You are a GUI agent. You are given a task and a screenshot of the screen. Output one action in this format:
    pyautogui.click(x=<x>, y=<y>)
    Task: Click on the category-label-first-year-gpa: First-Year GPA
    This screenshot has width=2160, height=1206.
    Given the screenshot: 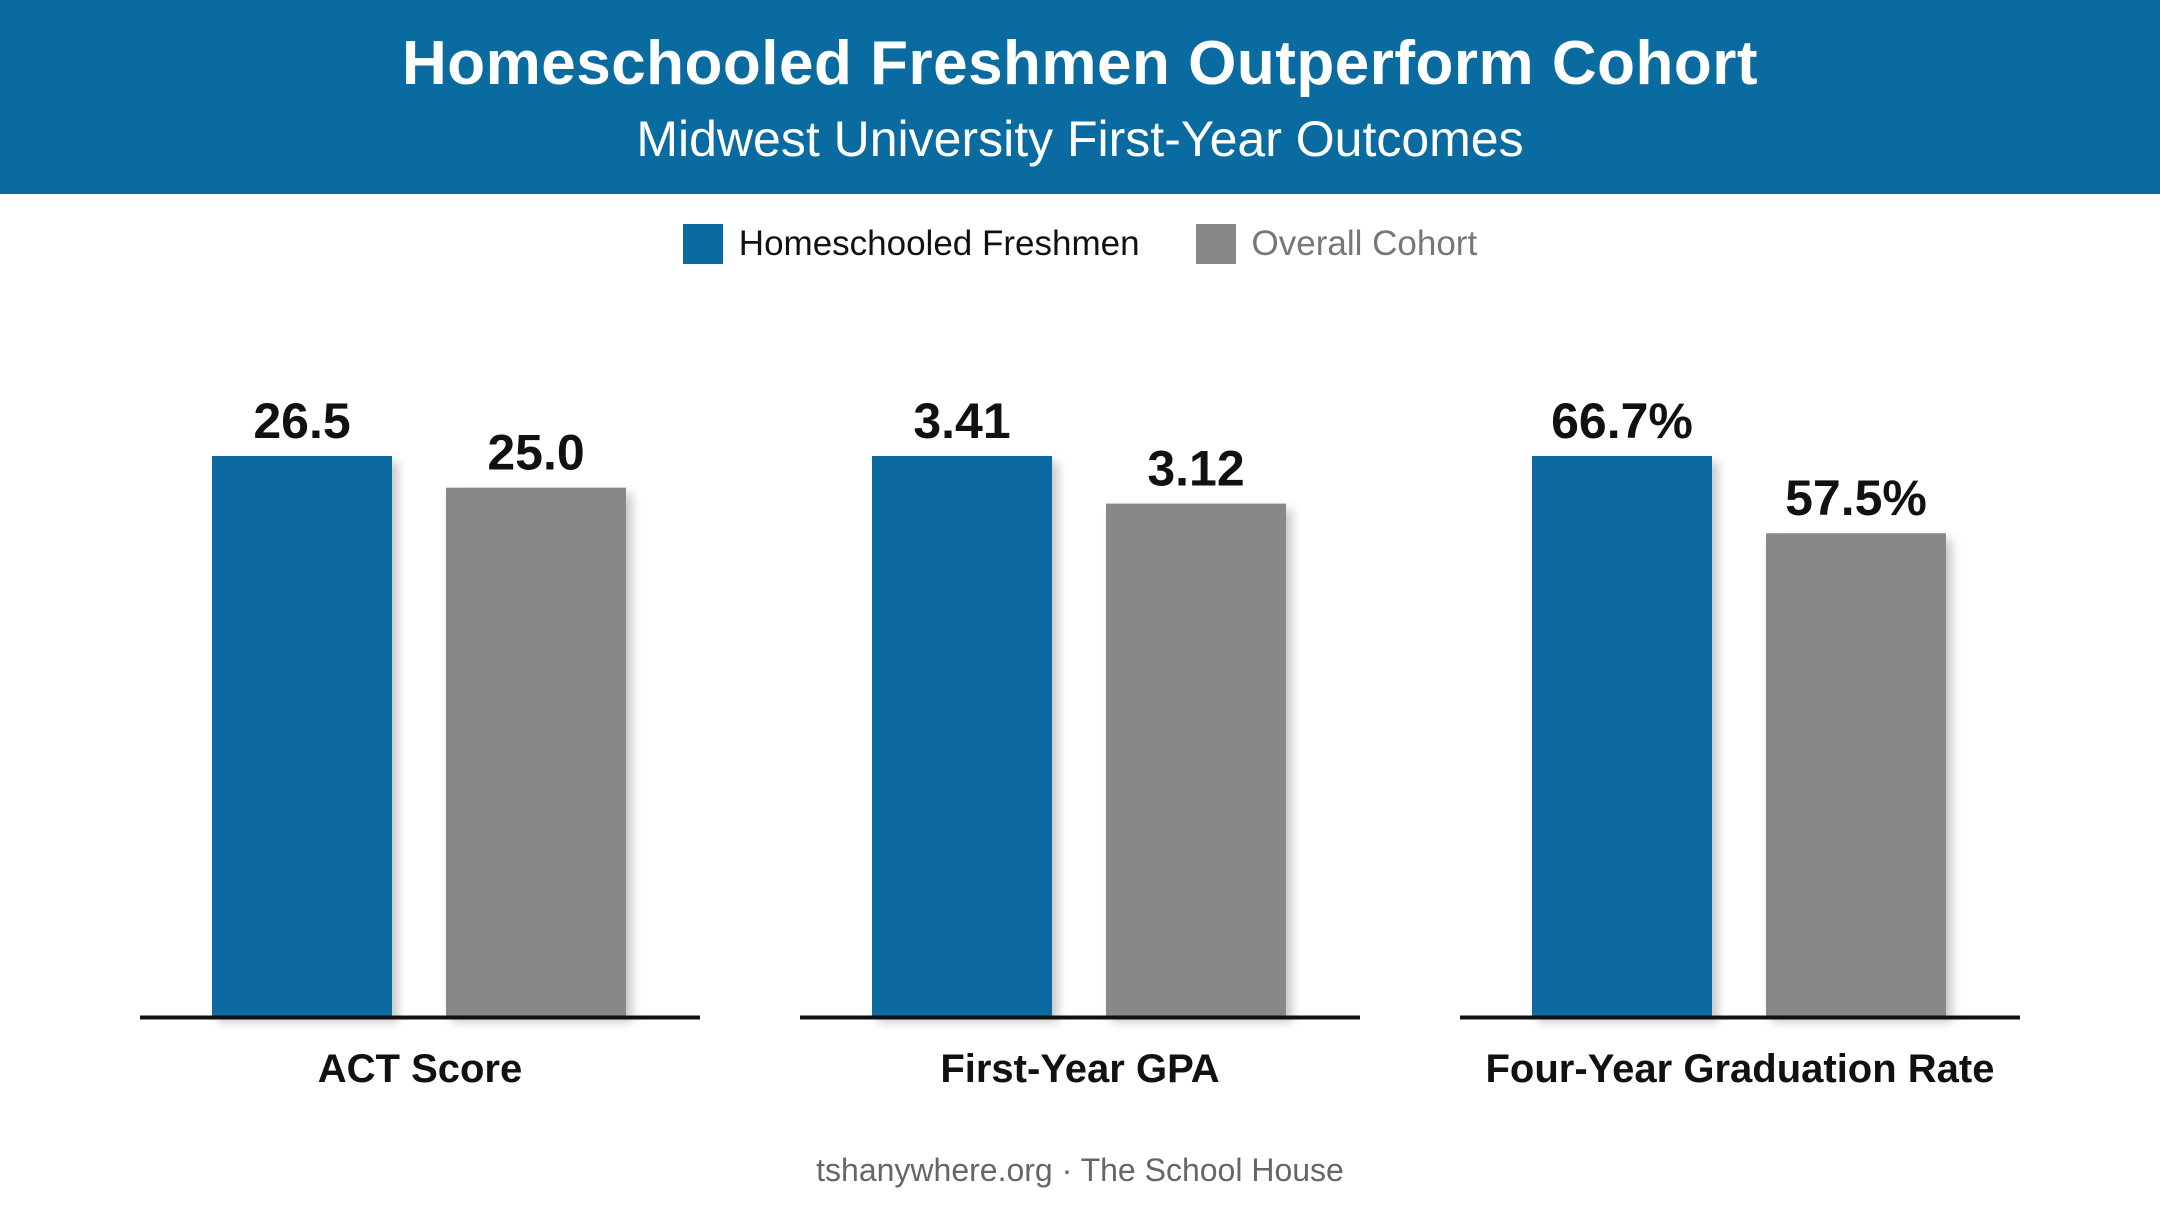 What is the action you would take?
    pyautogui.click(x=1079, y=1069)
    